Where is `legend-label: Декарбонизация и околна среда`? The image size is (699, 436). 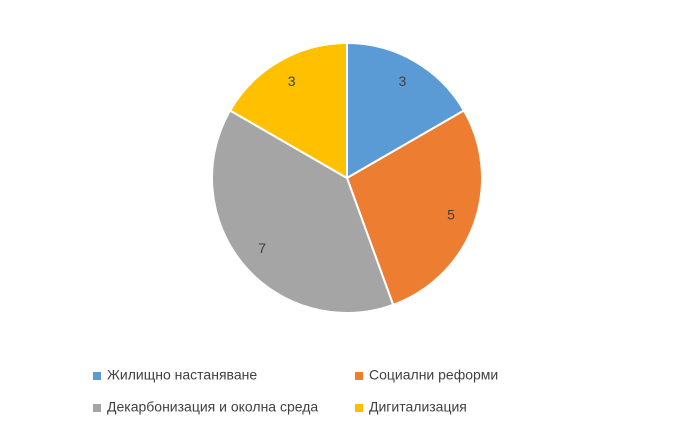
legend-label: Декарбонизация и околна среда is located at coordinates (212, 407).